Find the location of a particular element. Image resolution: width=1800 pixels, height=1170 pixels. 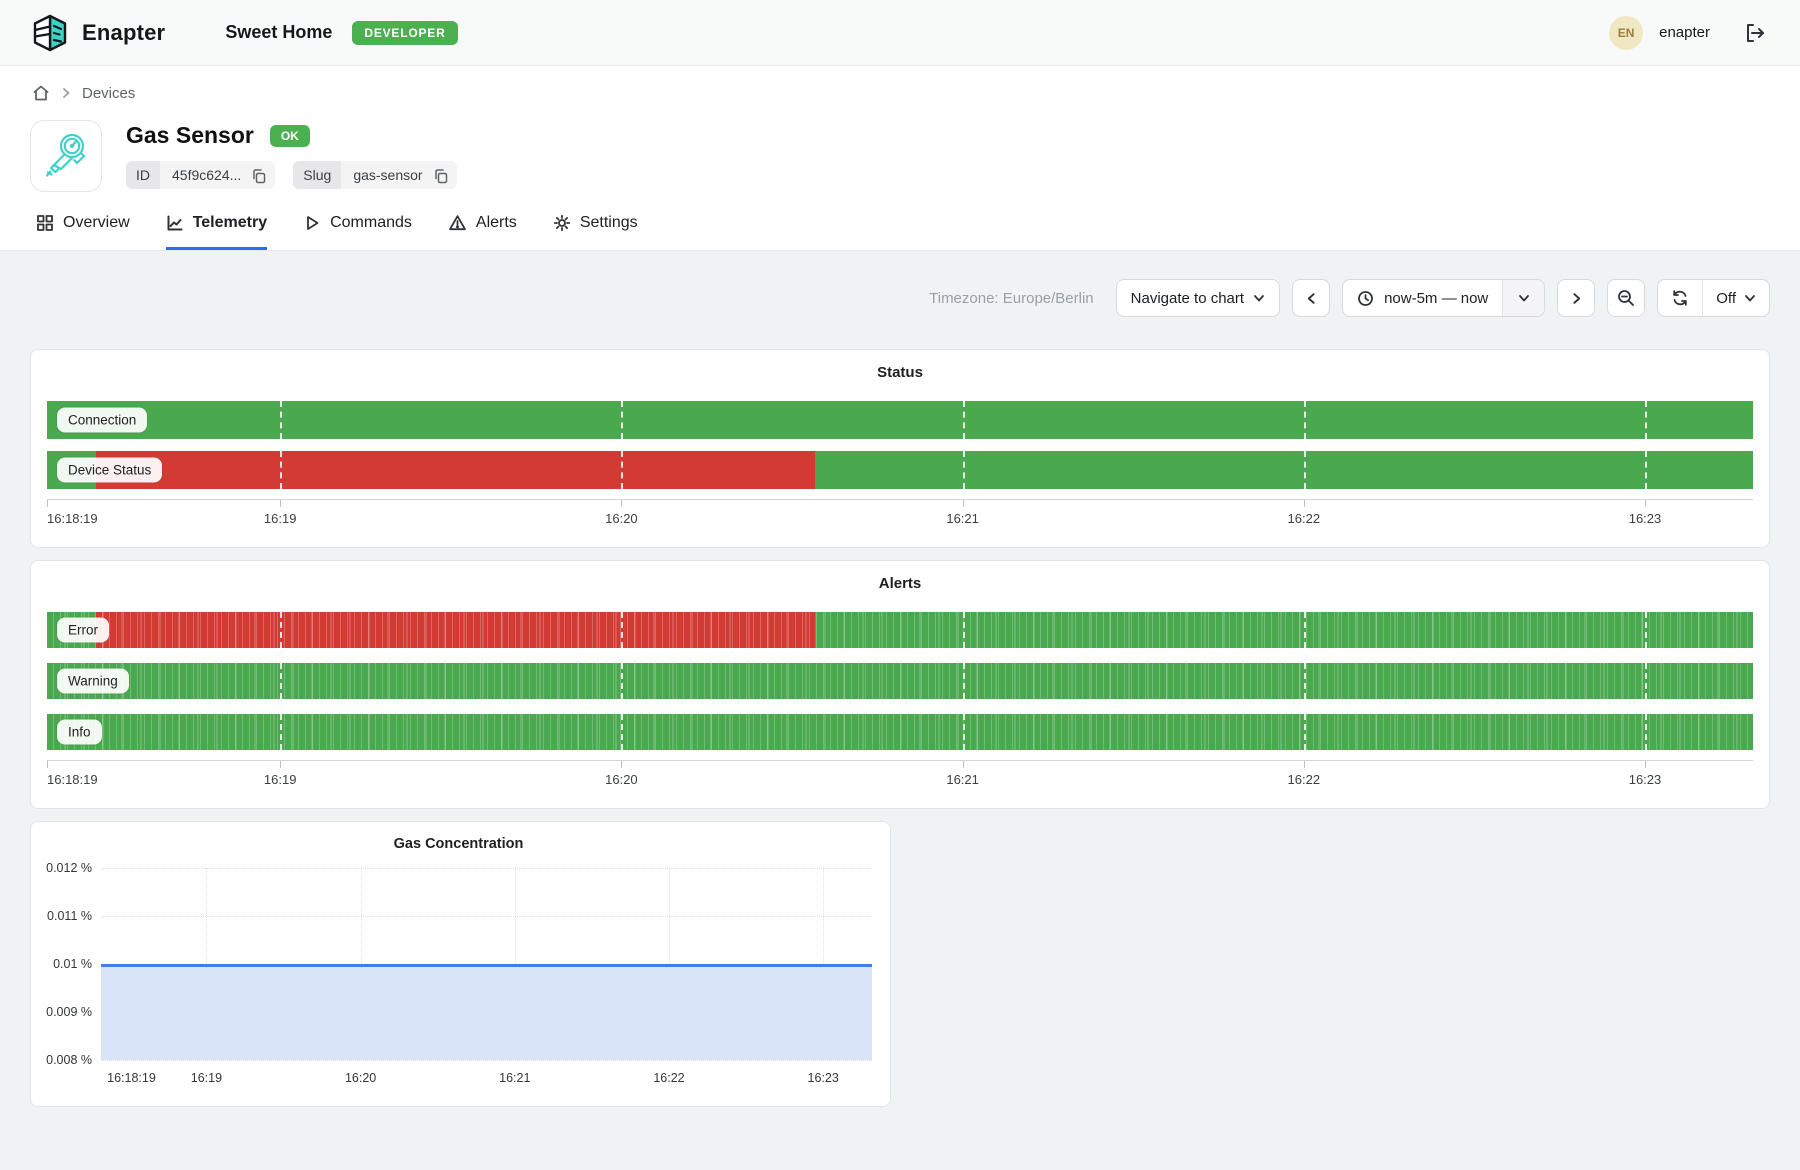

timeline-row: Error is located at coordinates (900, 630).